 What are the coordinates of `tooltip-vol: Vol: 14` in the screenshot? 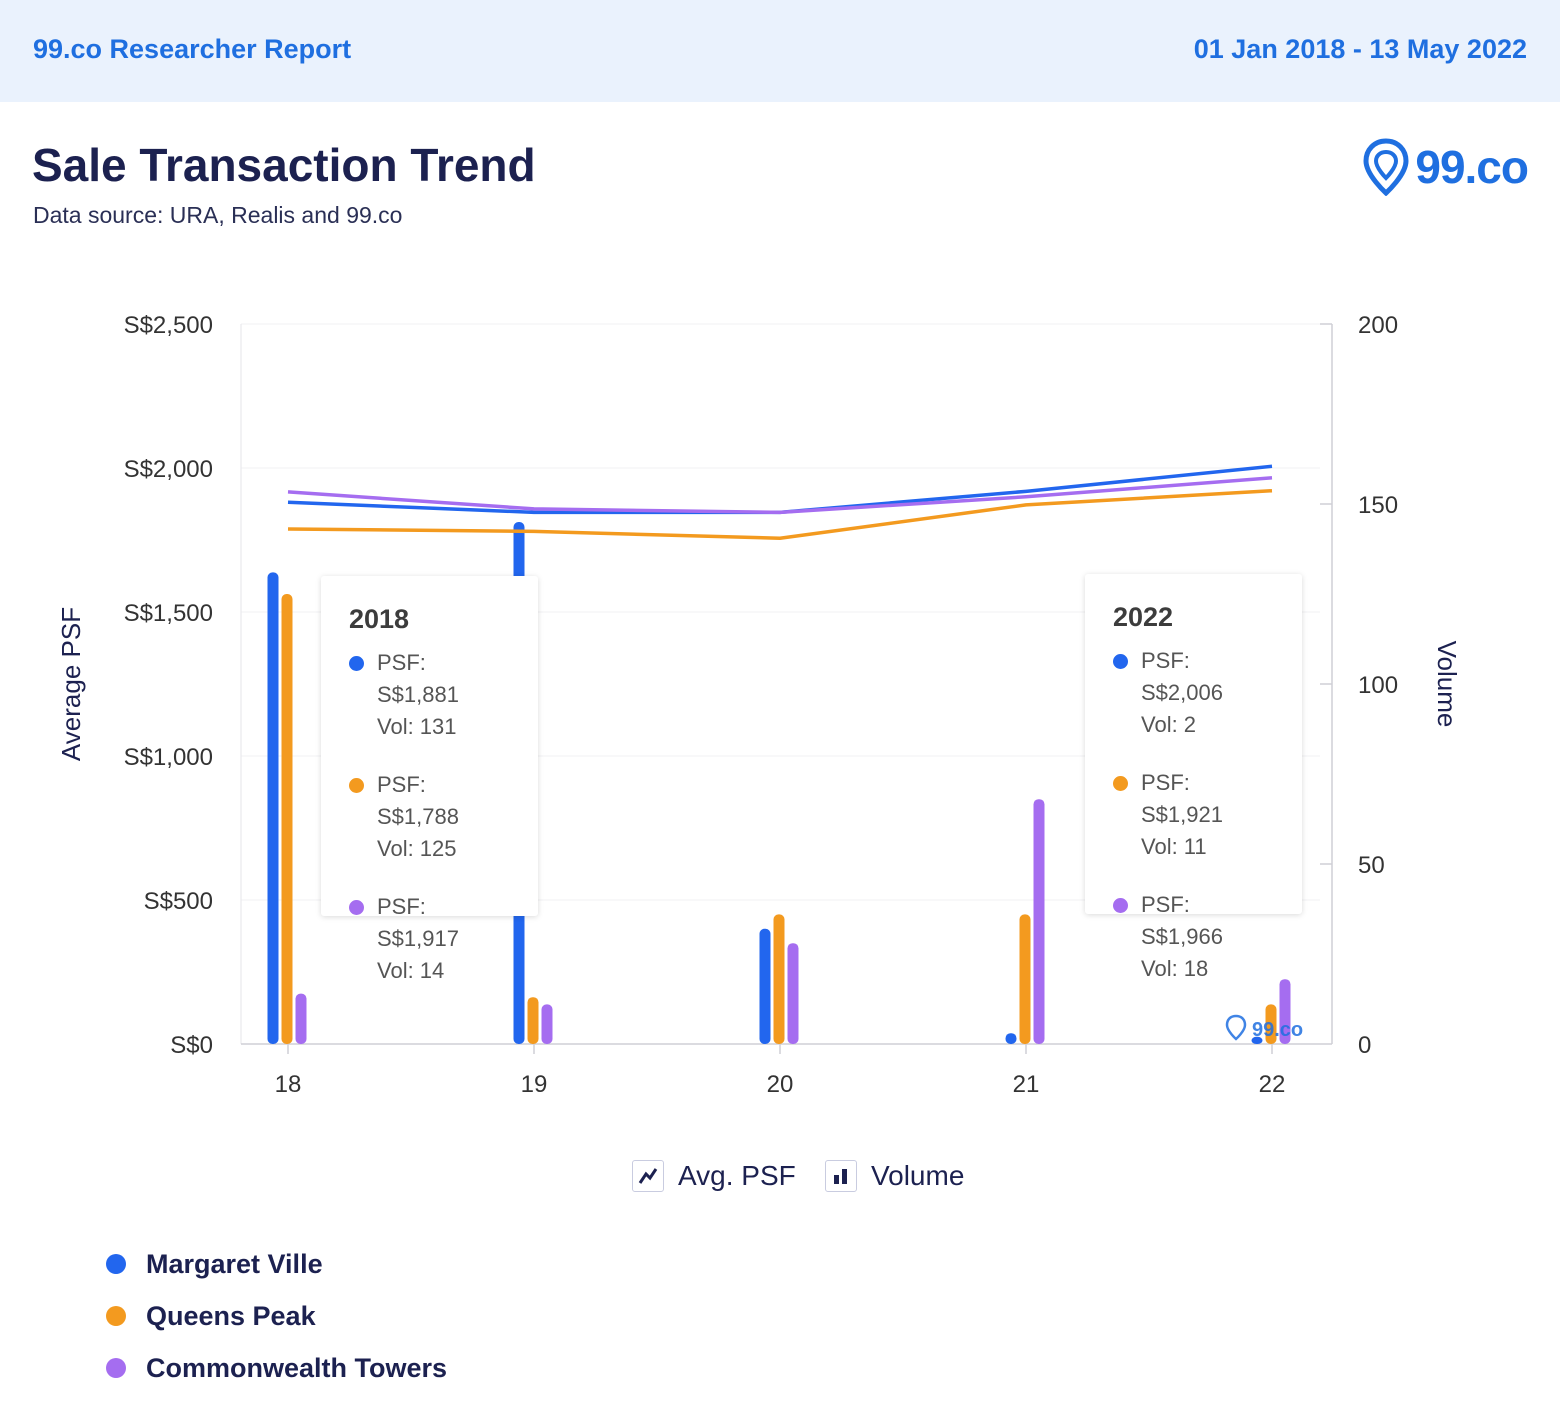 It's located at (411, 970).